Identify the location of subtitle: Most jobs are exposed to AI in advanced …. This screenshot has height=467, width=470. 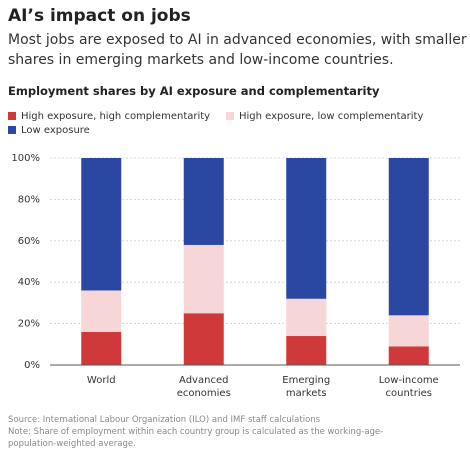
(237, 50).